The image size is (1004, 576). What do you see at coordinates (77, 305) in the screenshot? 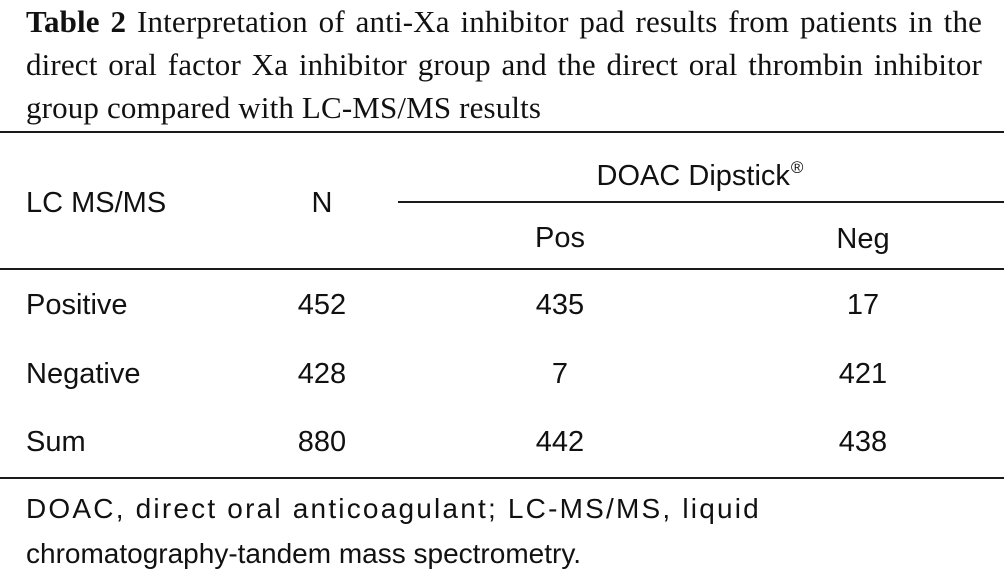
I see `row-label: Positive` at bounding box center [77, 305].